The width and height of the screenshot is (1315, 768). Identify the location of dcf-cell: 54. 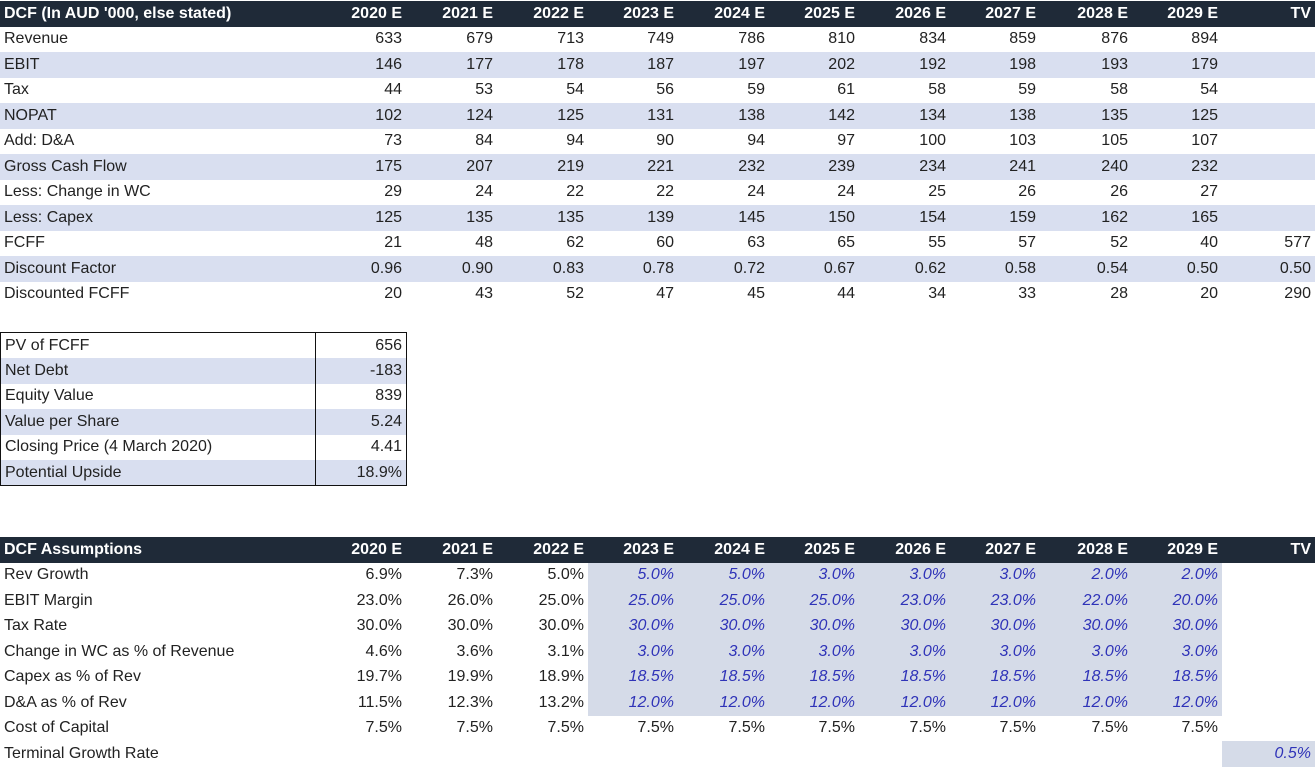
(1209, 90).